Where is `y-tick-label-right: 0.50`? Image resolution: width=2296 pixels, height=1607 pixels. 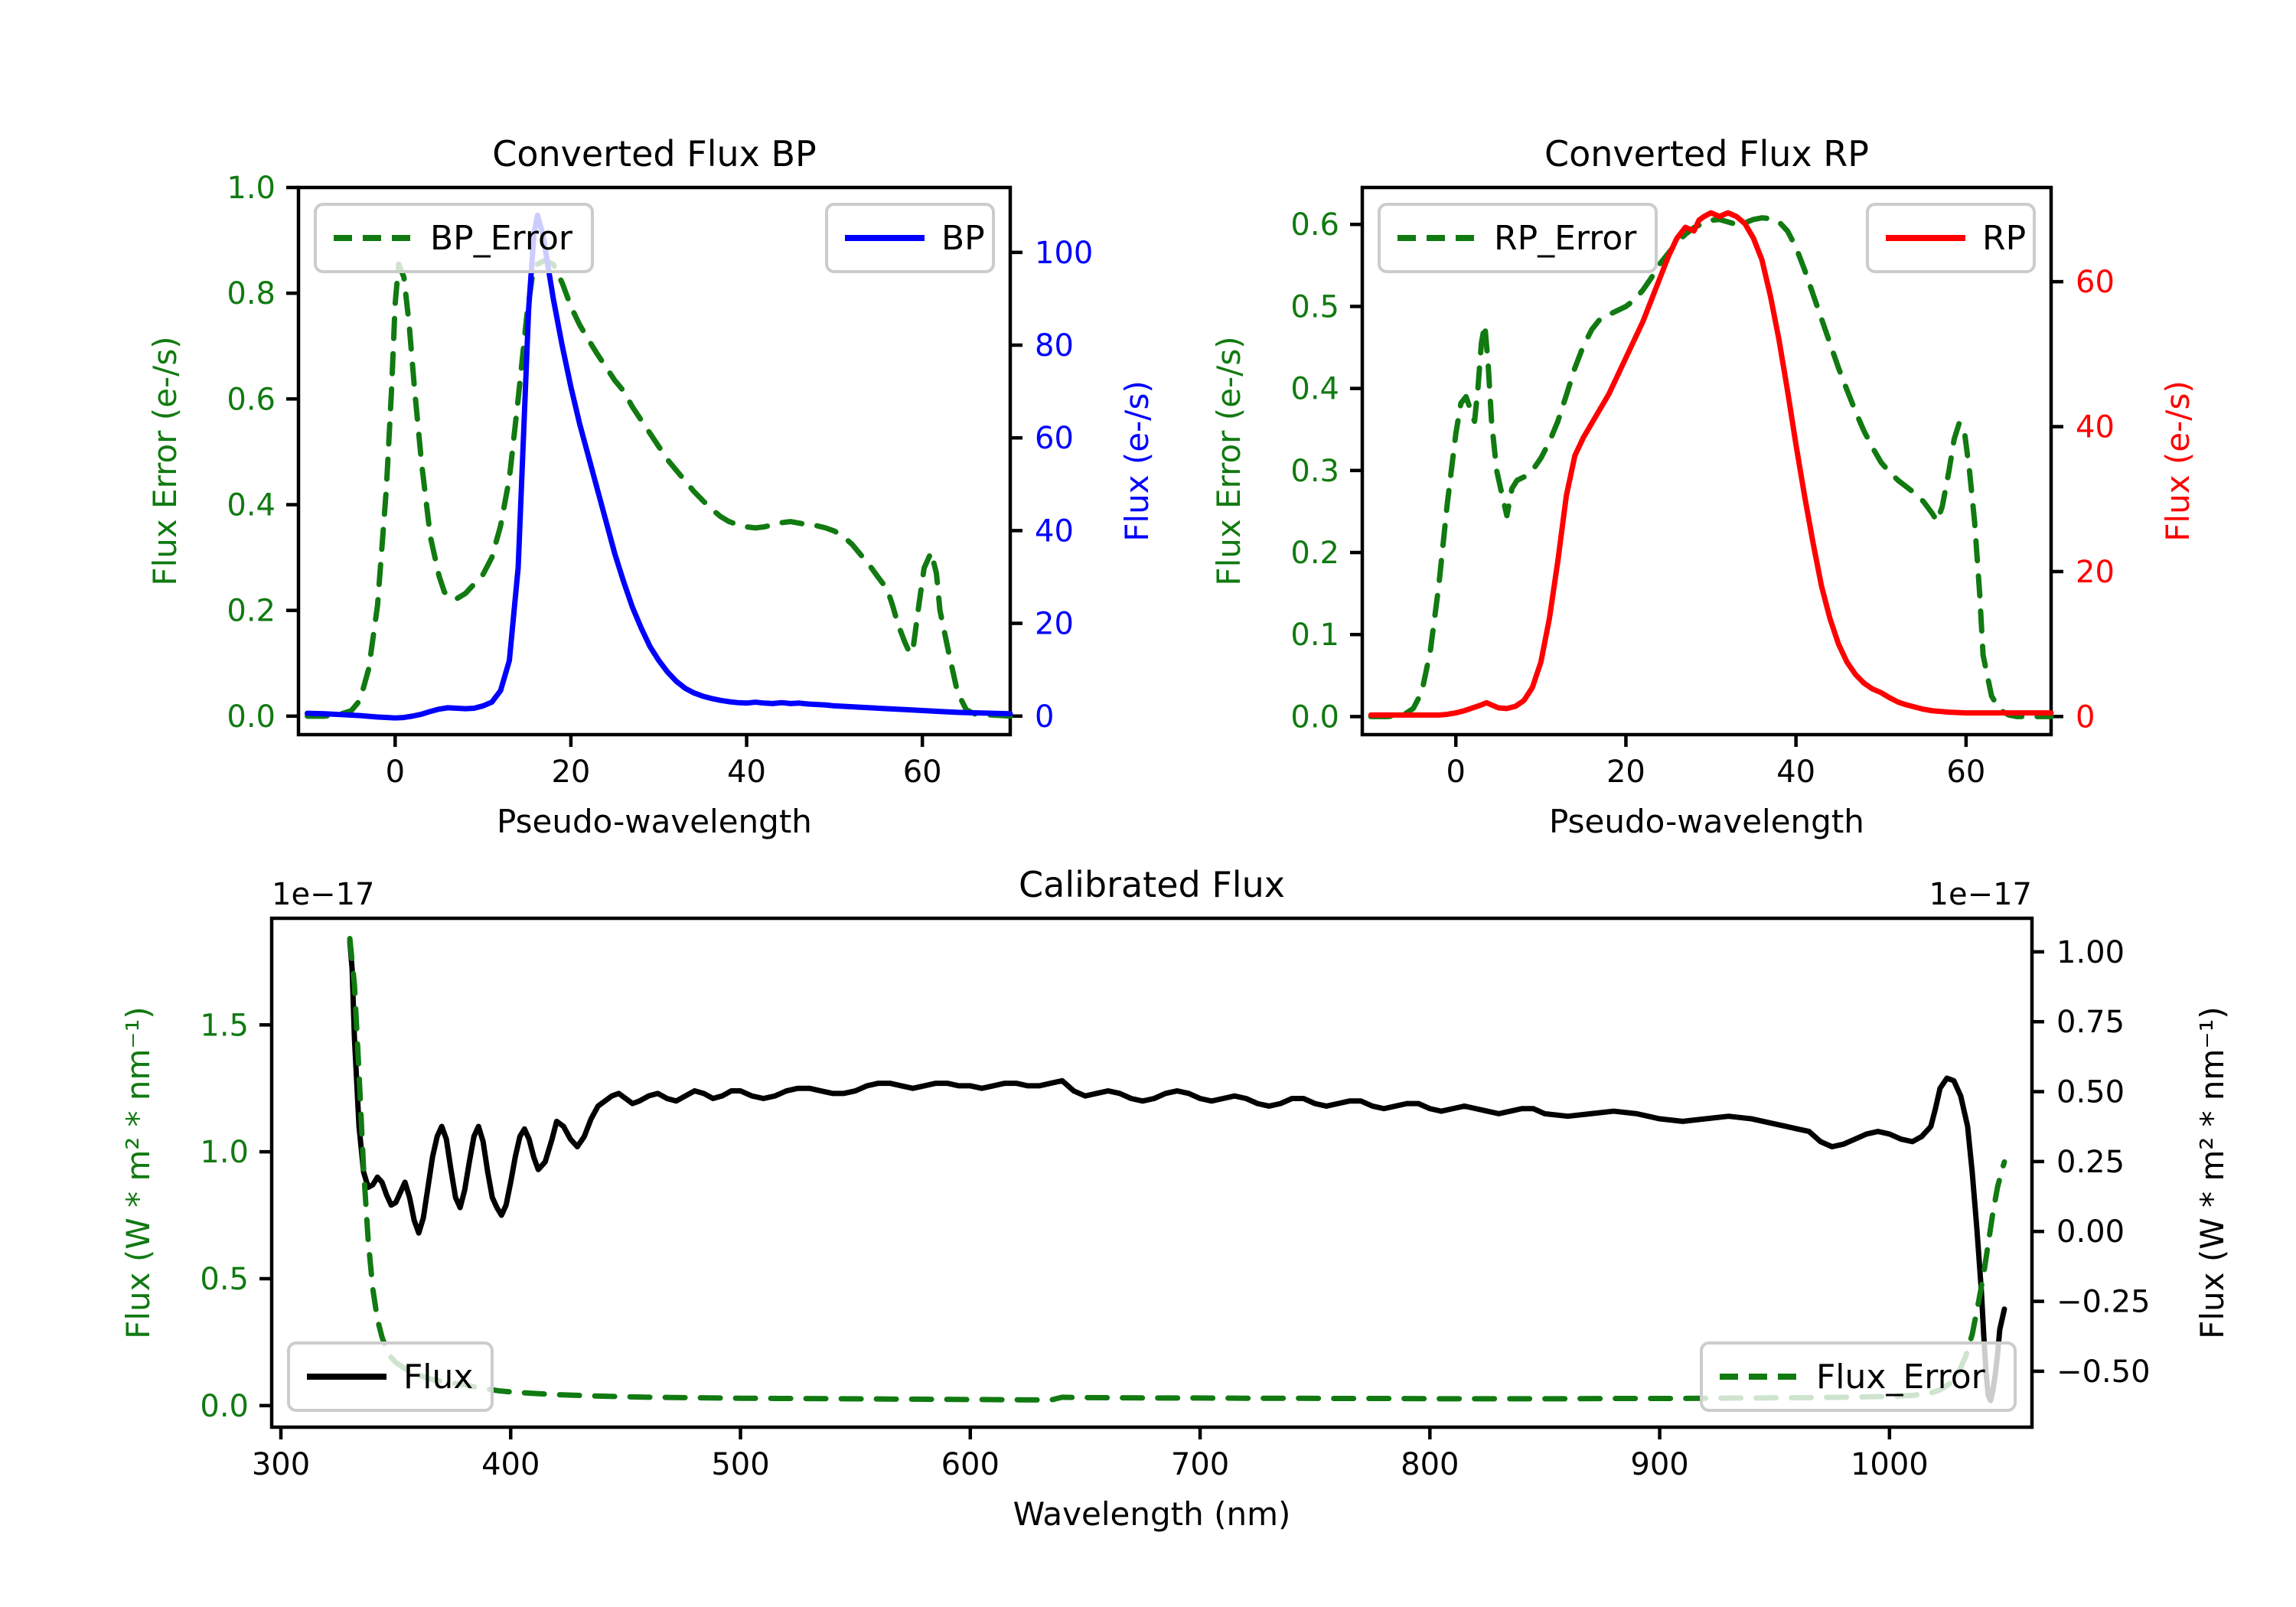
y-tick-label-right: 0.50 is located at coordinates (2090, 1092).